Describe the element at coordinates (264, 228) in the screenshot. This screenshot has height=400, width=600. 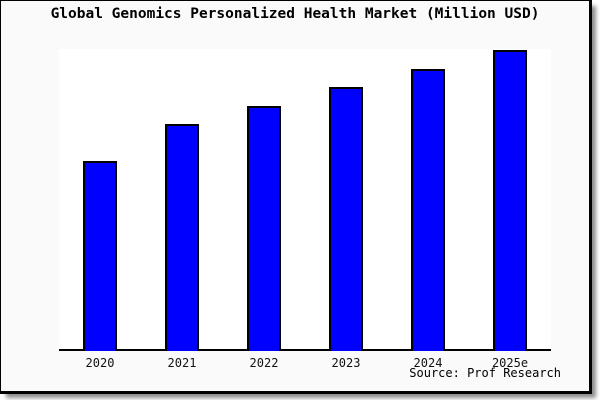
I see `bar-2022` at that location.